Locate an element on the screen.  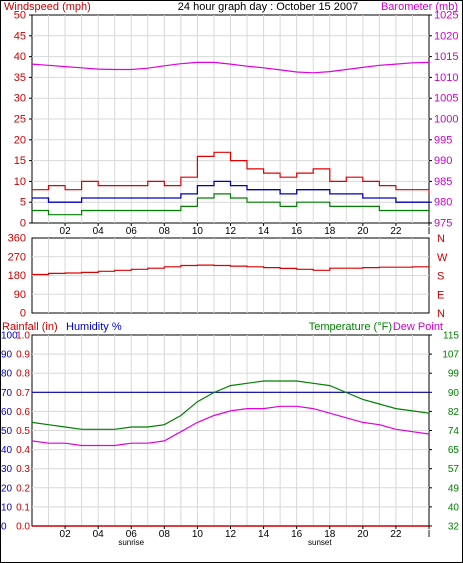
barometer-tick-label: 995 is located at coordinates (443, 140).